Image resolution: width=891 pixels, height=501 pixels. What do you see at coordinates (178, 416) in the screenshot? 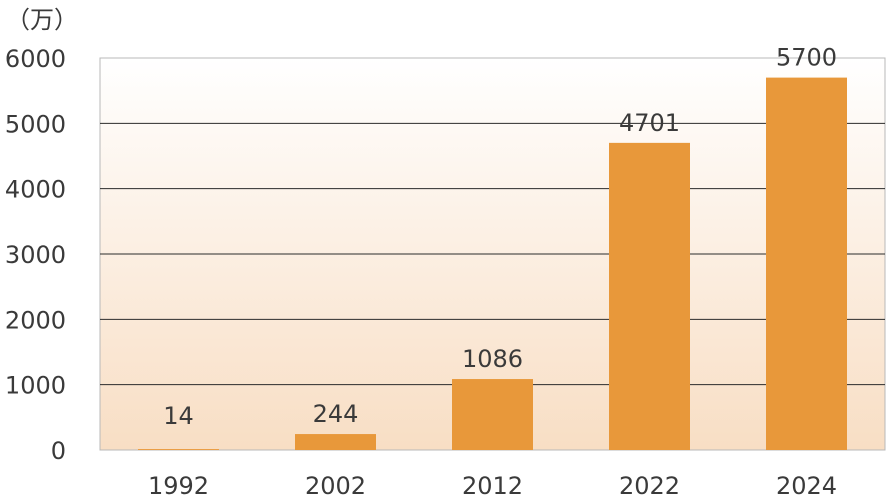
I see `data-label-1992: 14` at bounding box center [178, 416].